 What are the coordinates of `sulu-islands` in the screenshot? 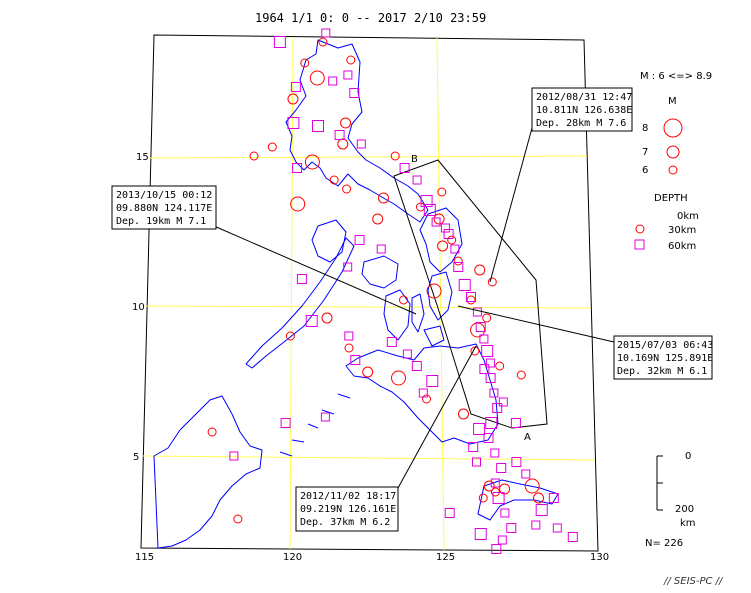 It's located at (315, 425).